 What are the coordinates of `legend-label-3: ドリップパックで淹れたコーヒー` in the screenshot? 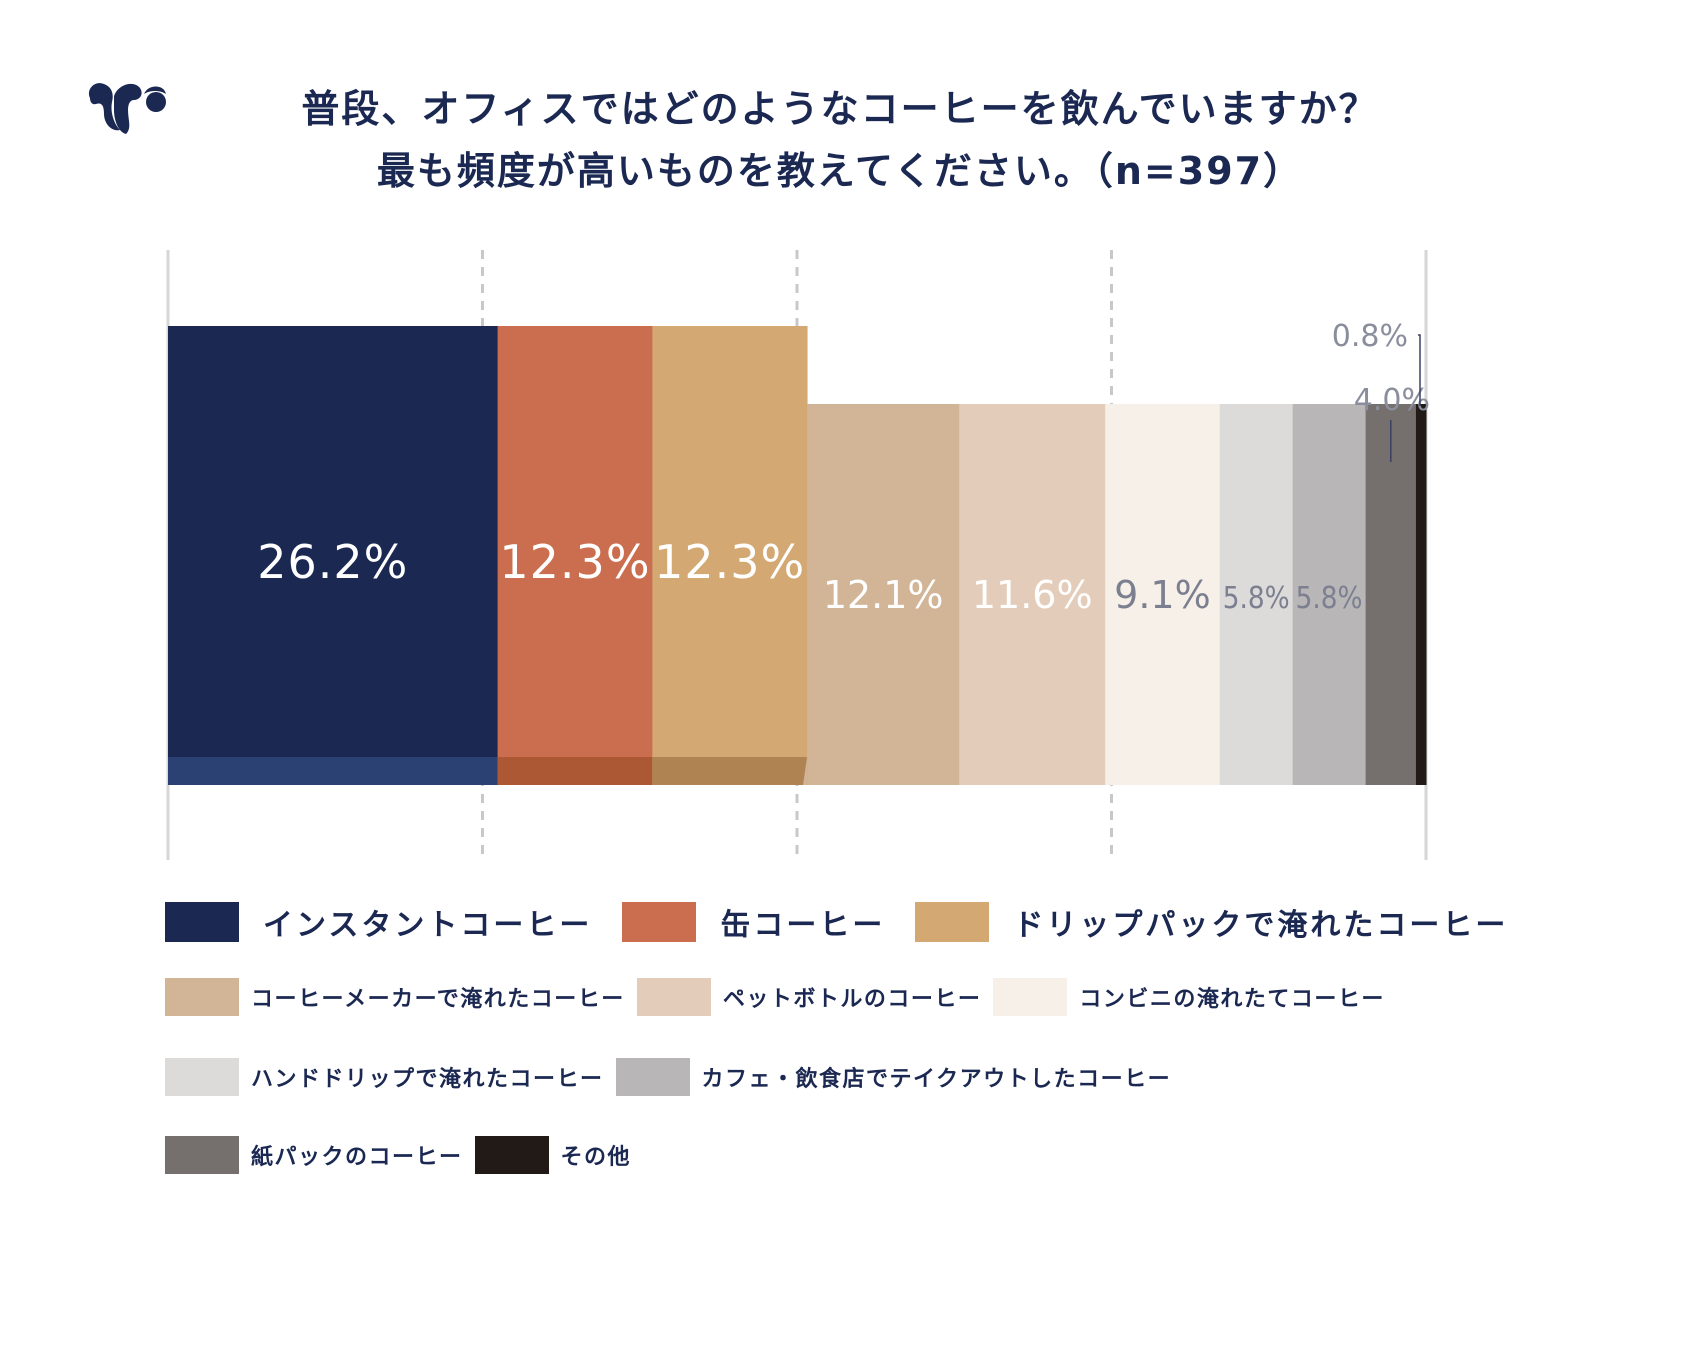 It's located at (1261, 925).